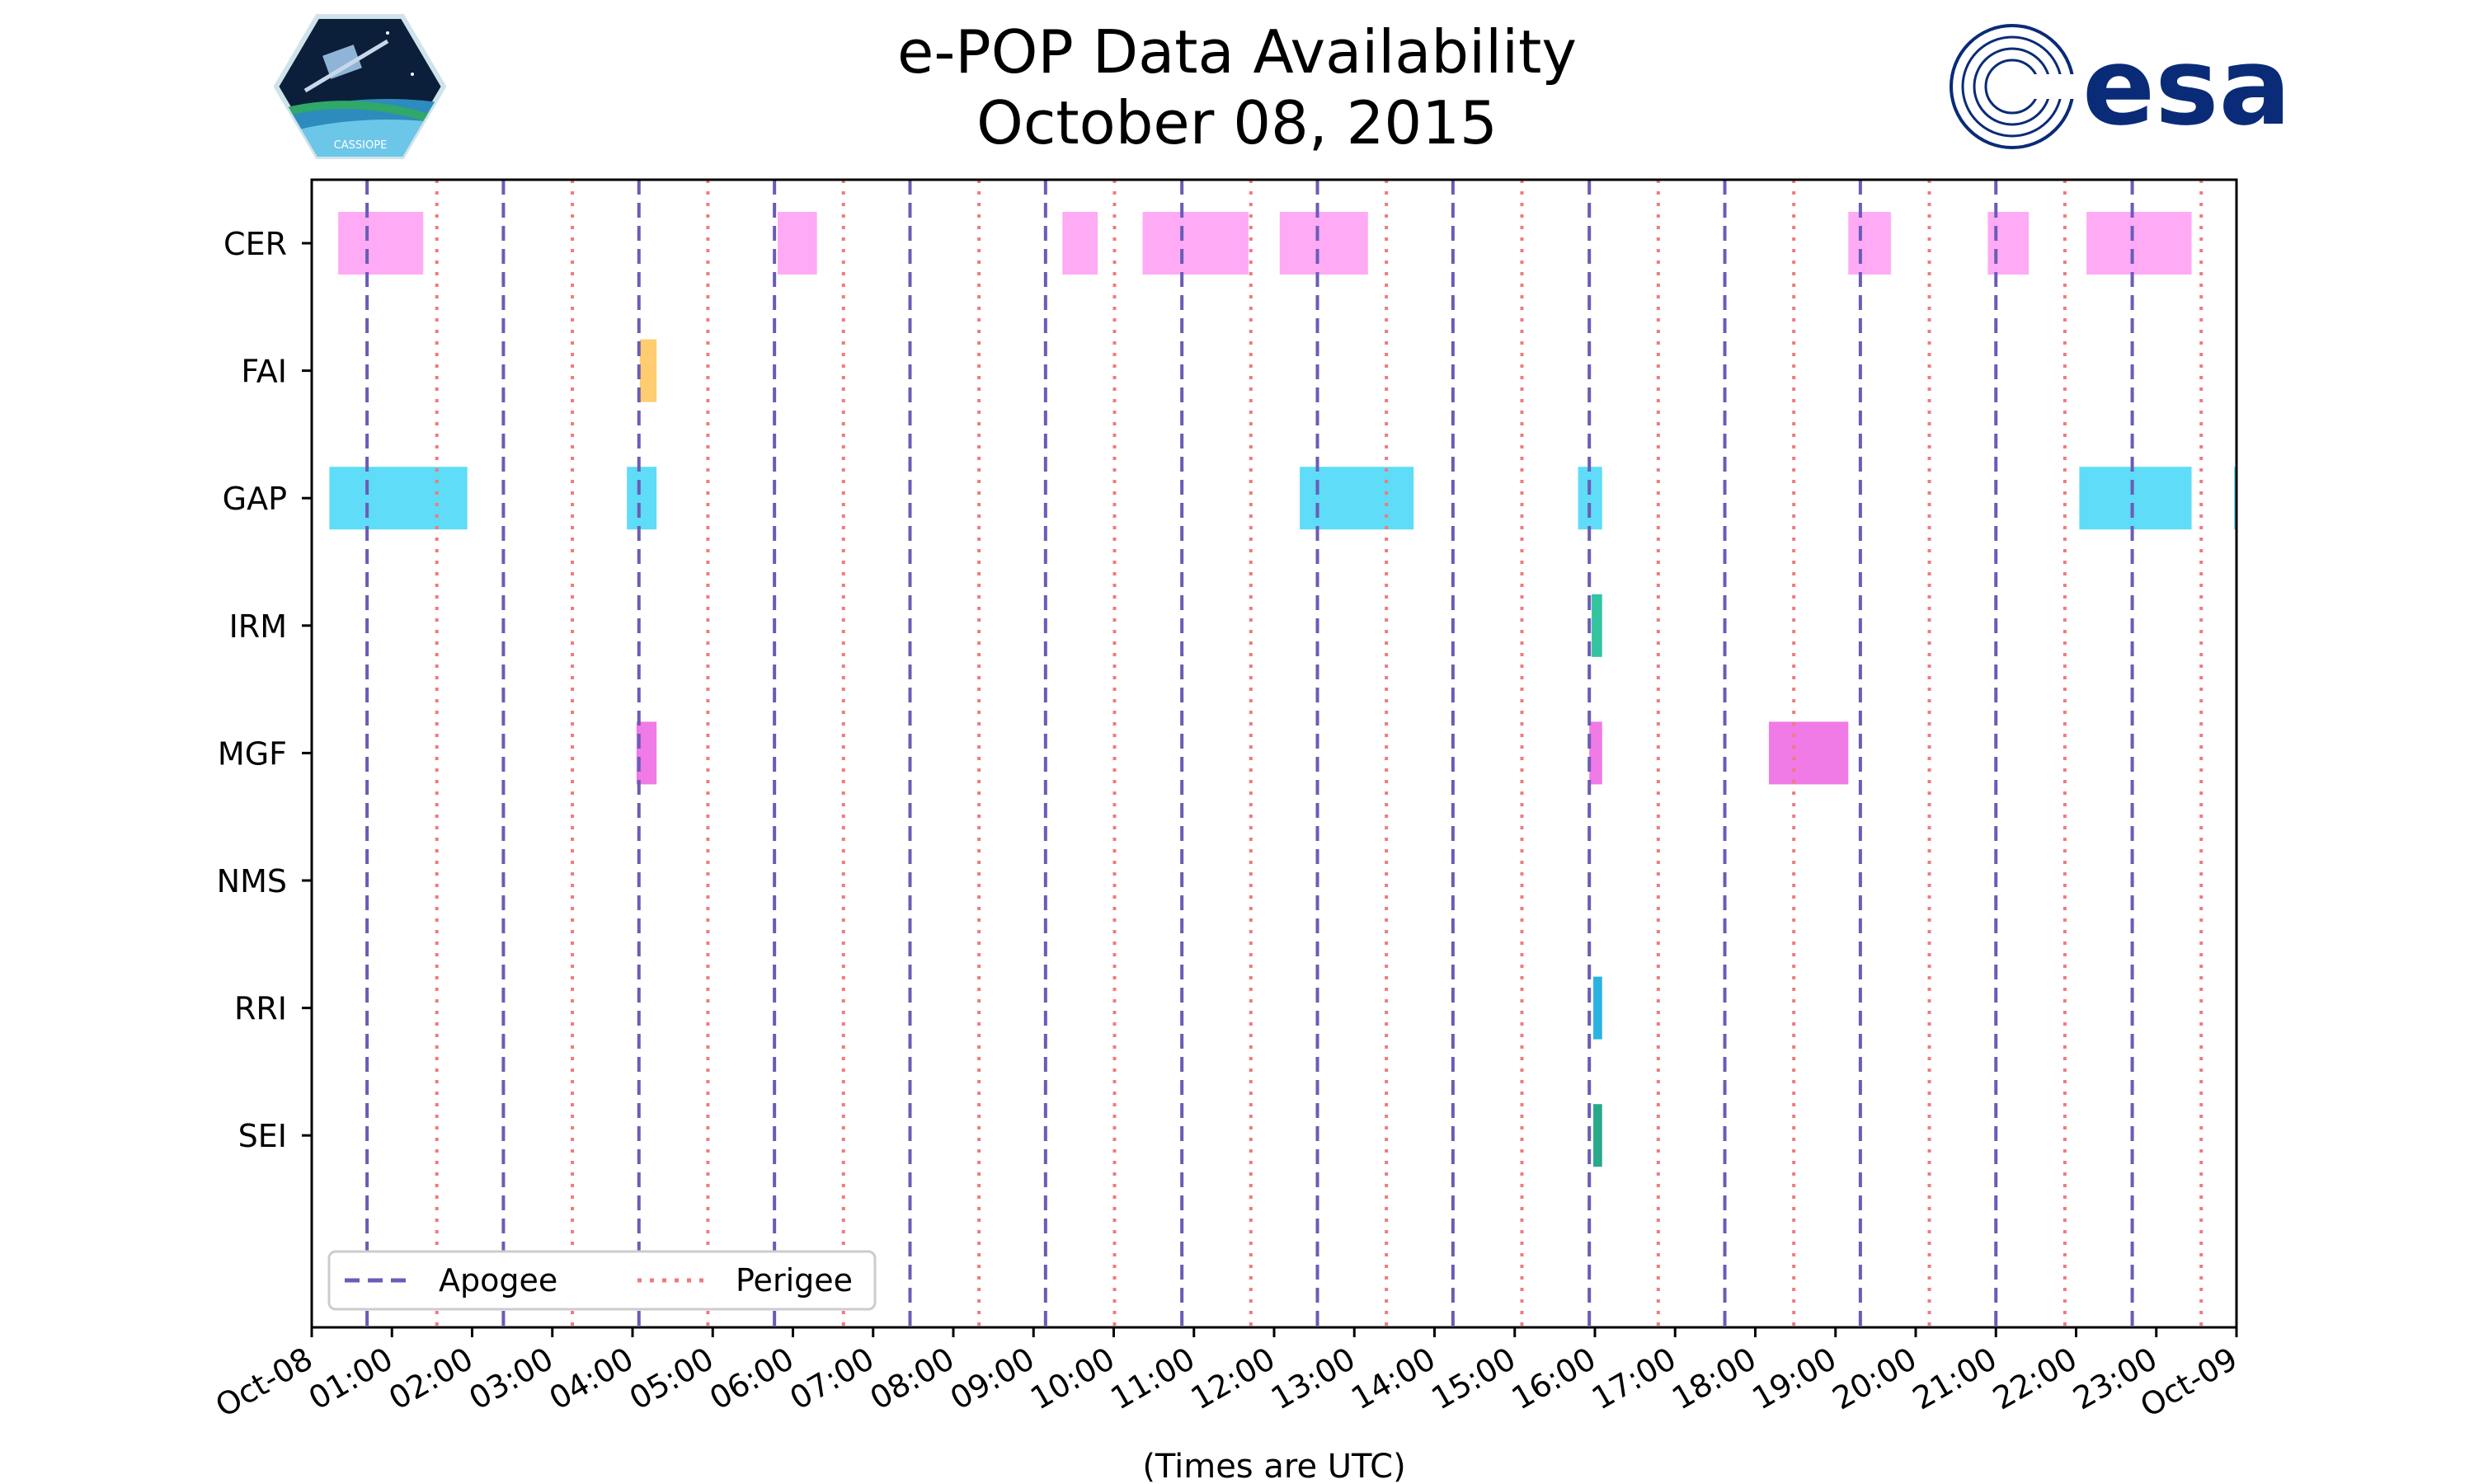 This screenshot has height=1484, width=2474. What do you see at coordinates (1875, 1379) in the screenshot?
I see `x-tick-label-20: 20:00` at bounding box center [1875, 1379].